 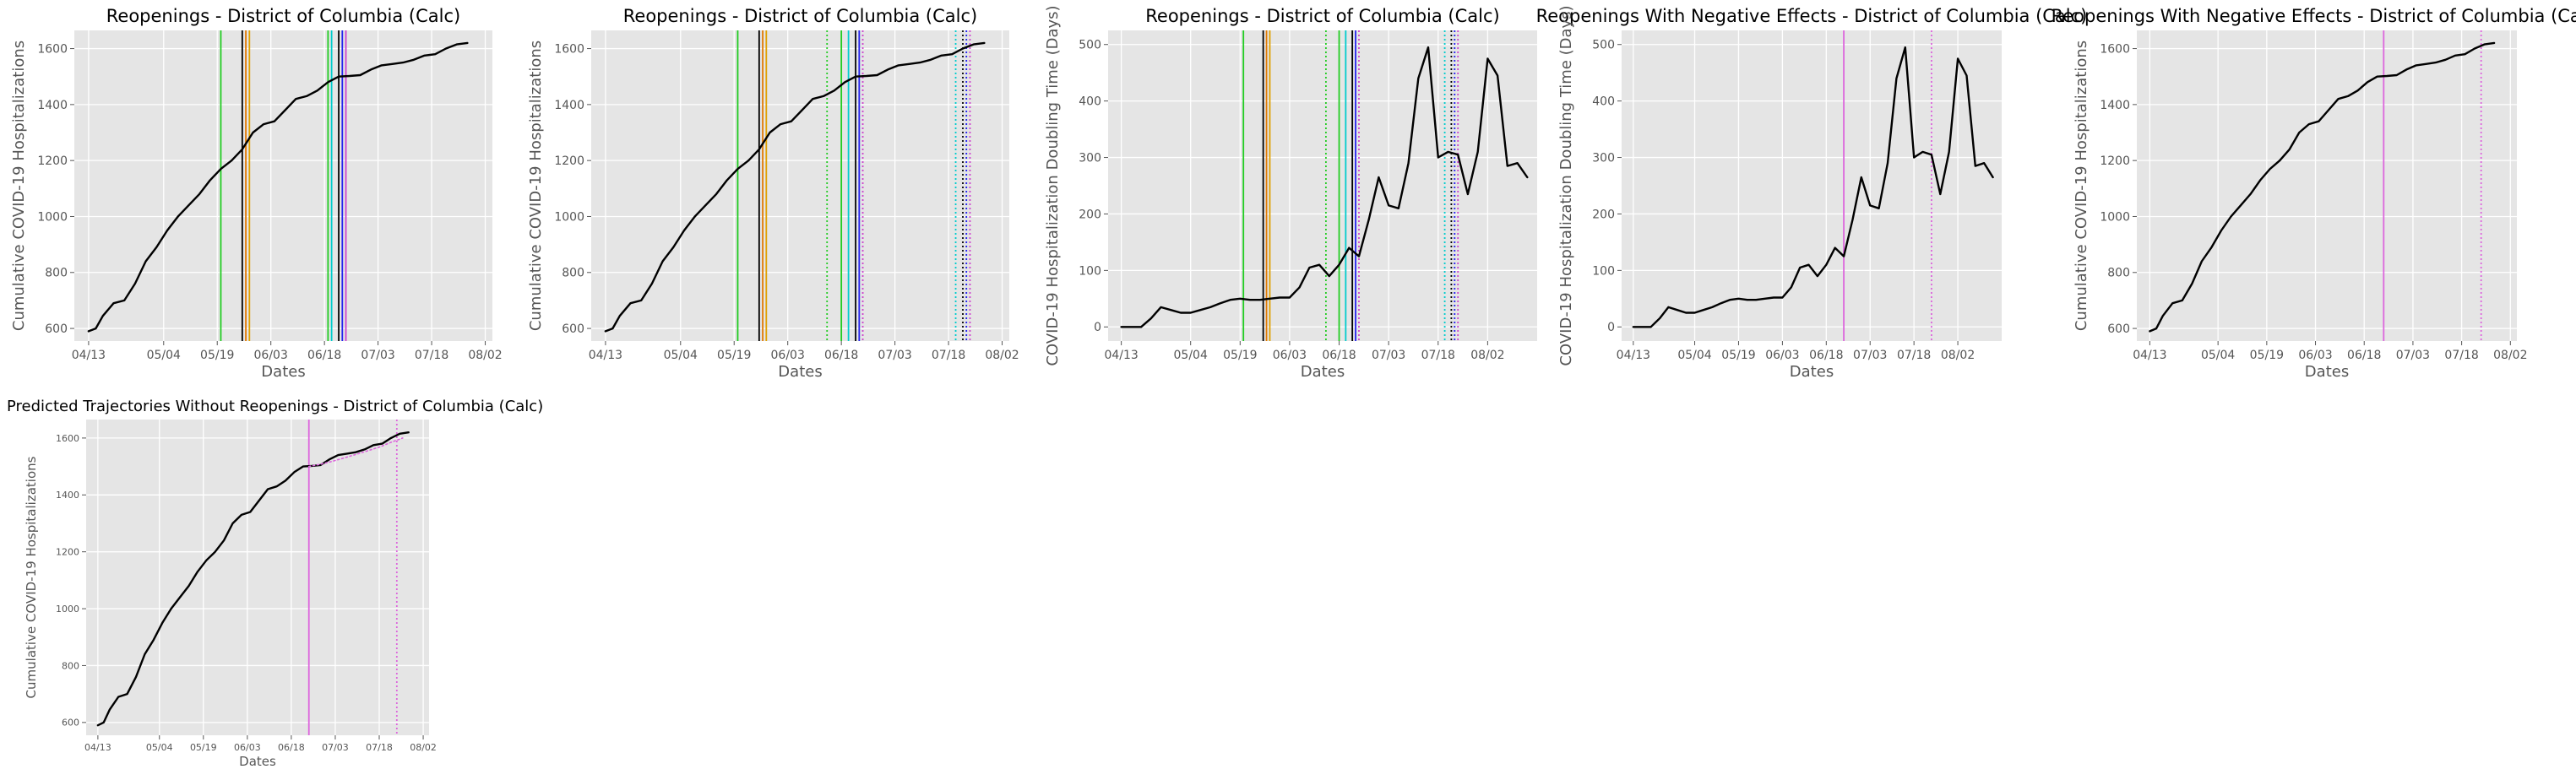 What do you see at coordinates (1603, 158) in the screenshot?
I see `y-tick-label: 300` at bounding box center [1603, 158].